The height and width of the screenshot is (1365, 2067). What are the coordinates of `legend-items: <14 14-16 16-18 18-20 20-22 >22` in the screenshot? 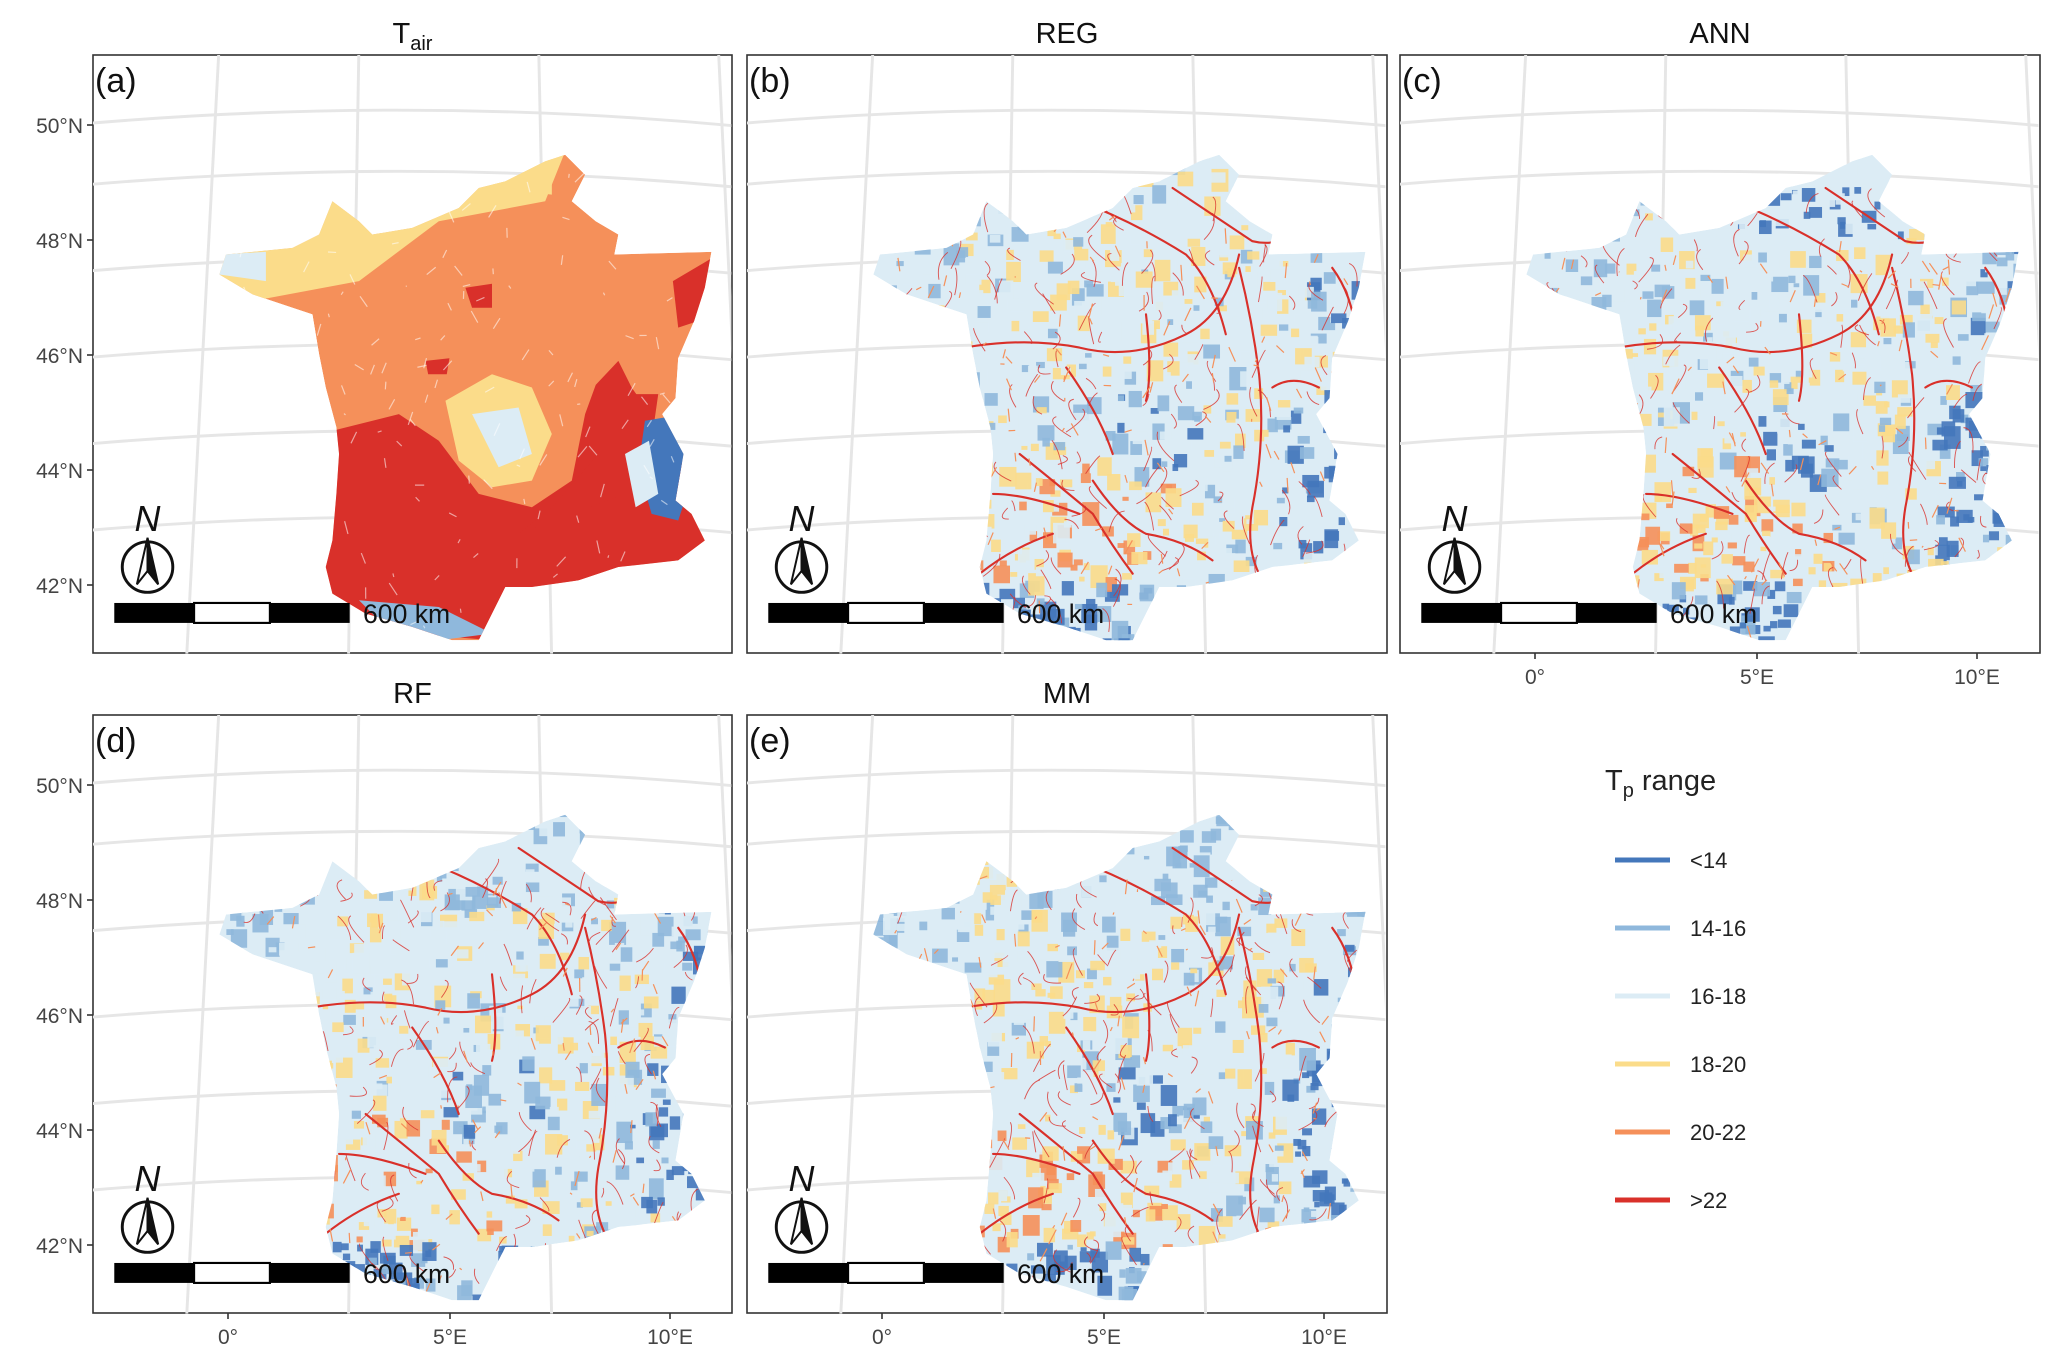 It's located at (1680, 1030).